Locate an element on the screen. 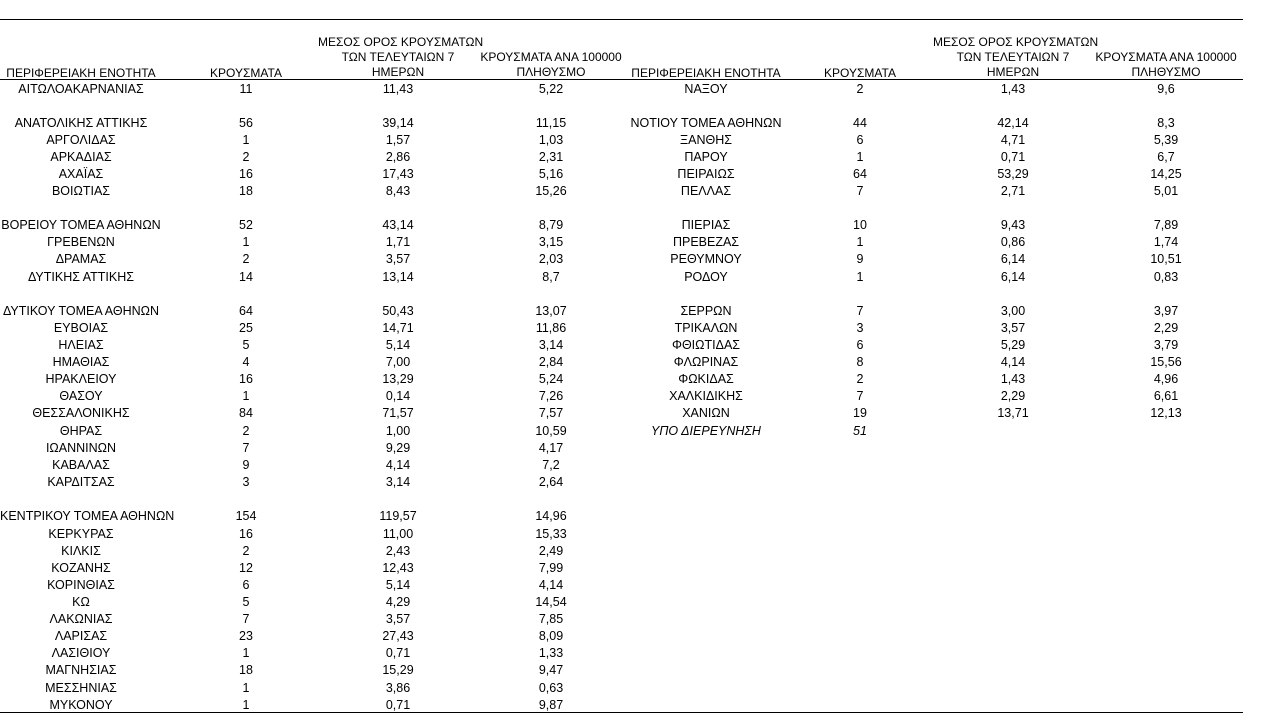 This screenshot has width=1262, height=724. cases-cell: 14 is located at coordinates (246, 277).